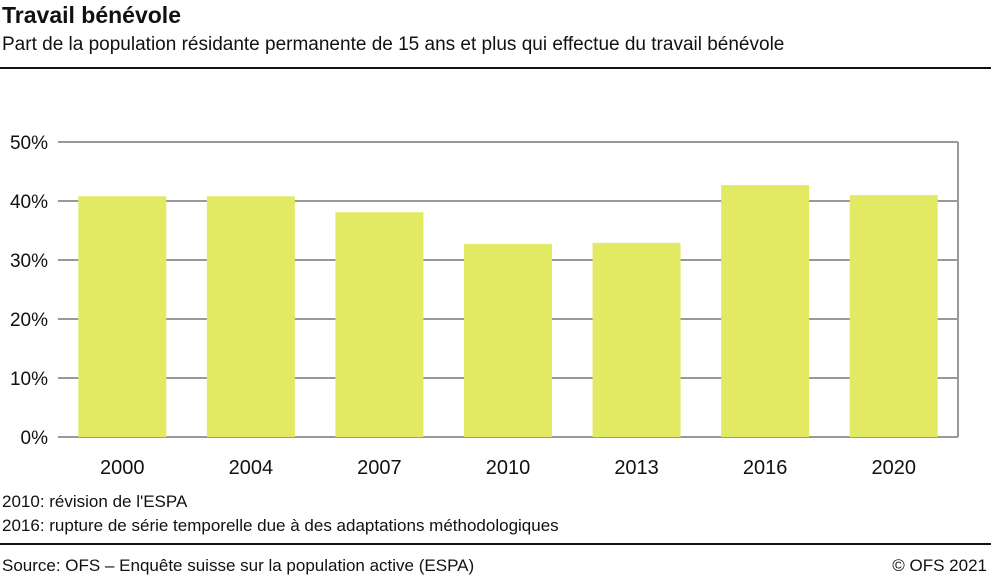 This screenshot has width=991, height=580. I want to click on y-tick-label: 10%, so click(29, 379).